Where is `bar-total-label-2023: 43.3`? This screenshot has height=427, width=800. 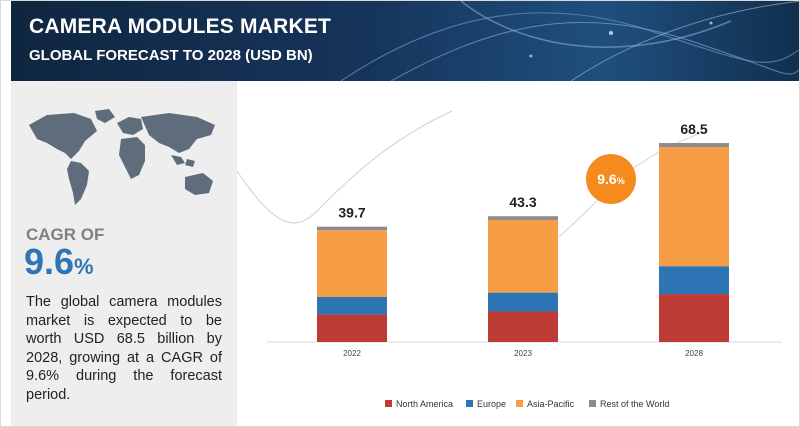 bar-total-label-2023: 43.3 is located at coordinates (522, 202).